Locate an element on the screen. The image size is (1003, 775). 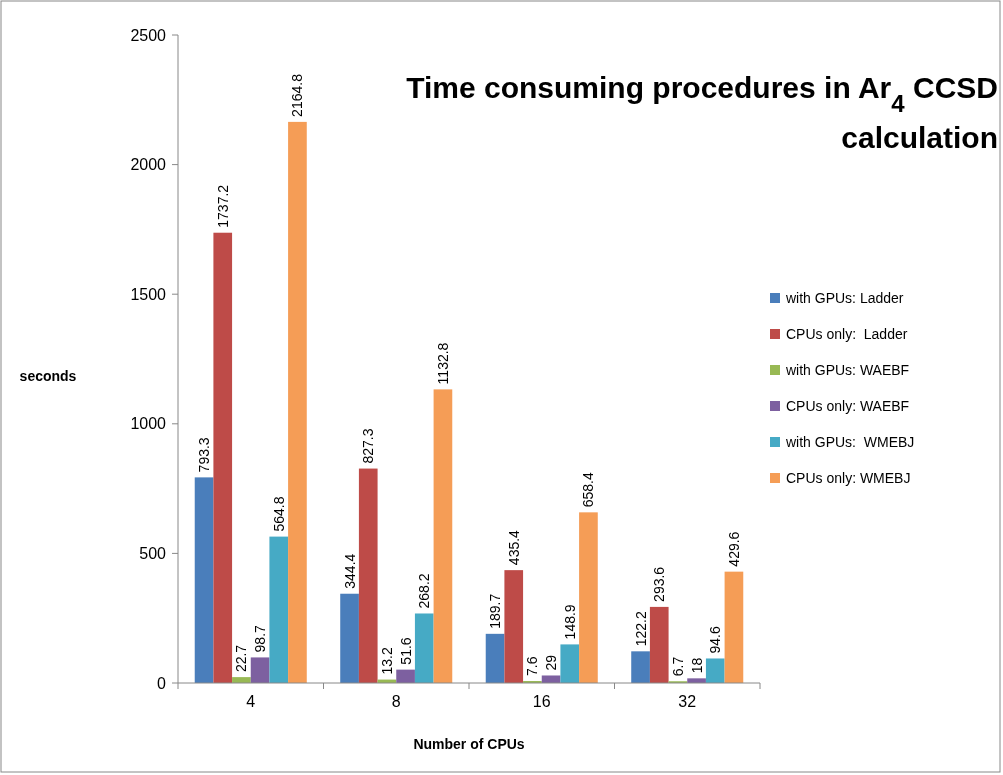
legend-label: CPUs only: WAEBF is located at coordinates (848, 405).